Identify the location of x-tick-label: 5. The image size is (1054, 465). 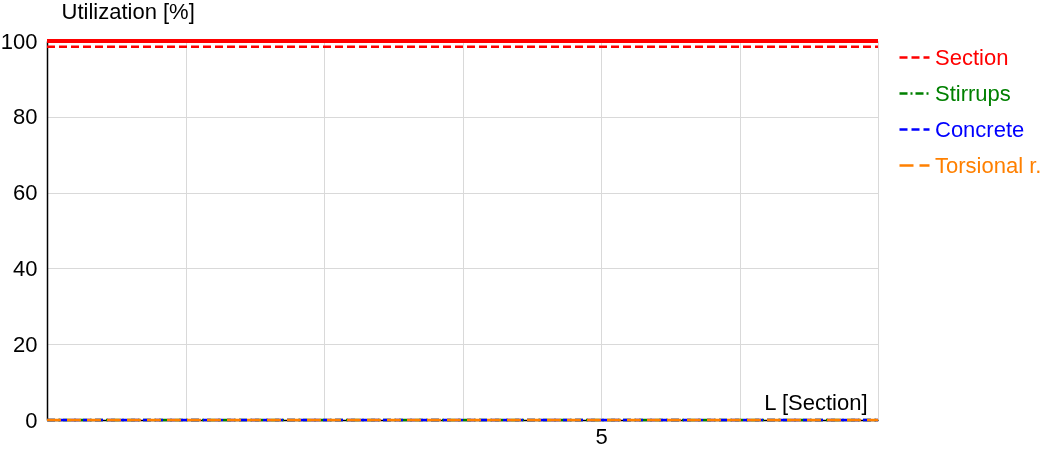
(601, 436).